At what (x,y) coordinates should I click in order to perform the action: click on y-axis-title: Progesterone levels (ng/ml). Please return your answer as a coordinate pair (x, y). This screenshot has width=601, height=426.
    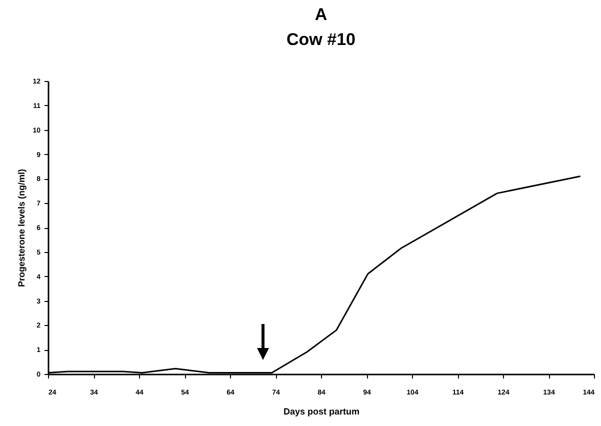
    Looking at the image, I should click on (21, 228).